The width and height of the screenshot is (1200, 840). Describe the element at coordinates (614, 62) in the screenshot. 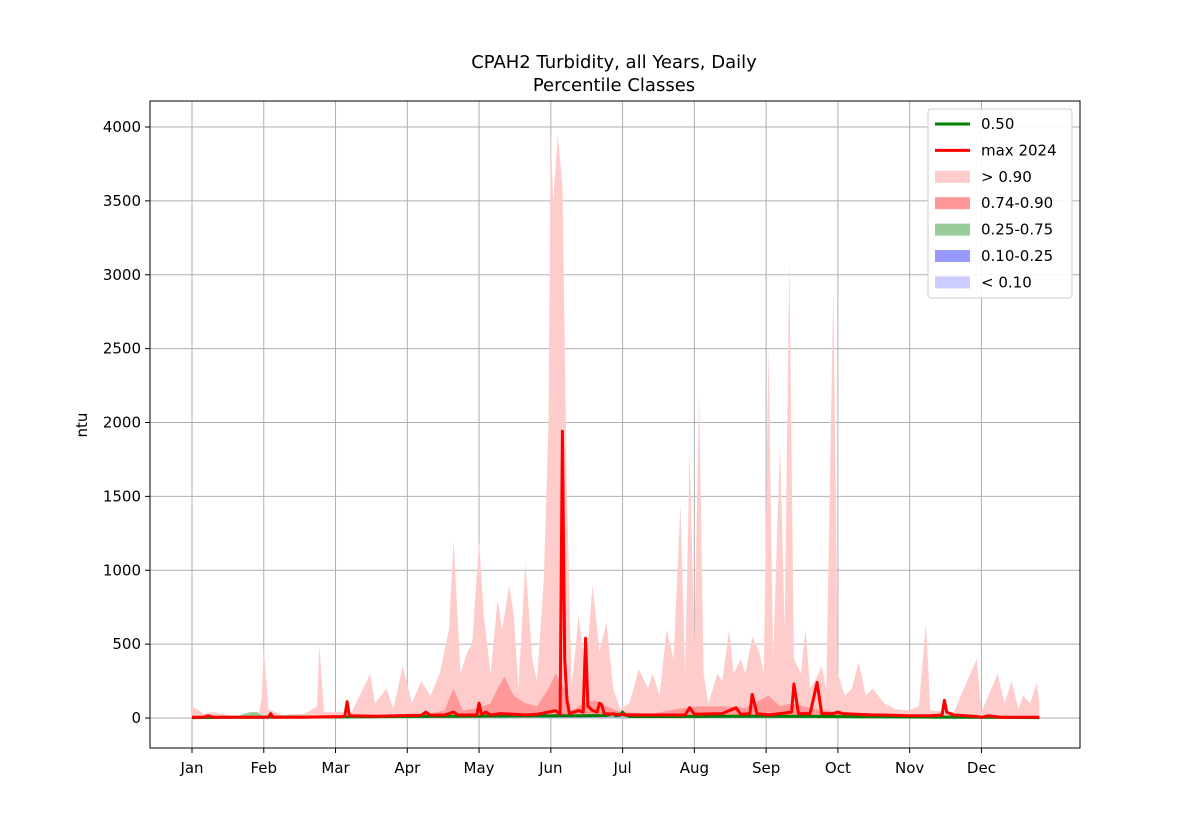

I see `chart-title: CPAH2 Turbidity, all Years, Daily` at that location.